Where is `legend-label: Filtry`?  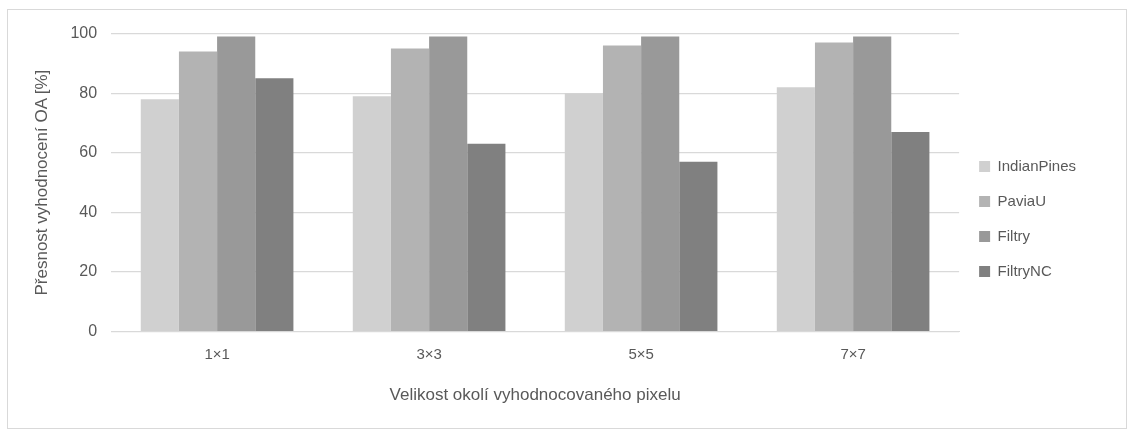 legend-label: Filtry is located at coordinates (1014, 235).